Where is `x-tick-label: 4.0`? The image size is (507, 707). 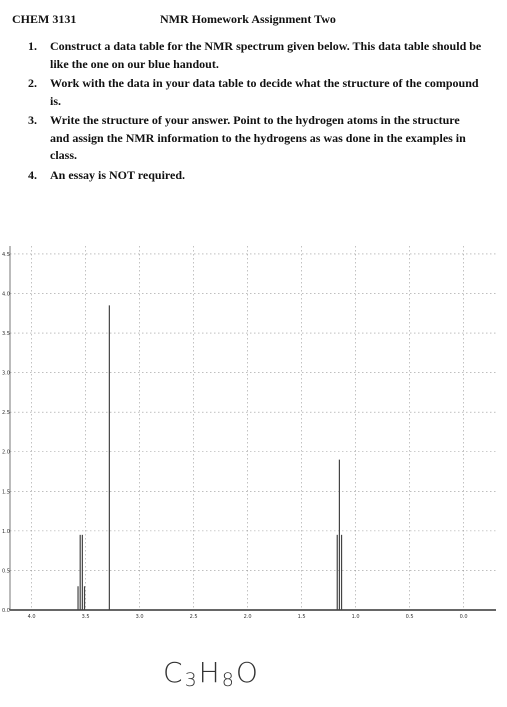 x-tick-label: 4.0 is located at coordinates (32, 617).